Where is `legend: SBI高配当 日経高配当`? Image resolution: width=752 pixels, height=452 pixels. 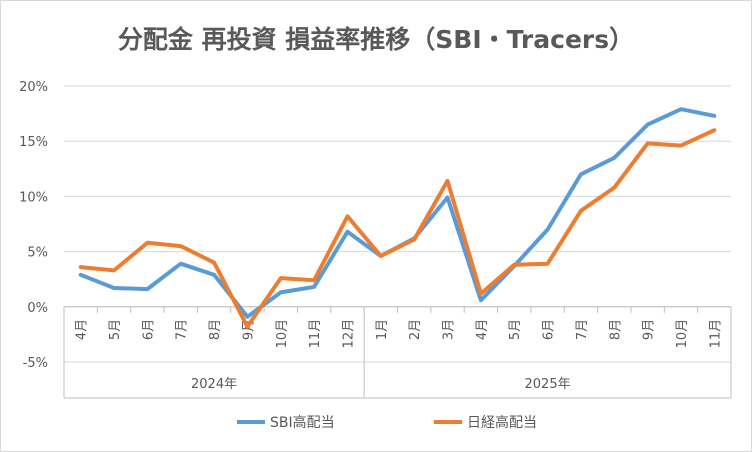
legend: SBI高配当 日経高配当 is located at coordinates (387, 422).